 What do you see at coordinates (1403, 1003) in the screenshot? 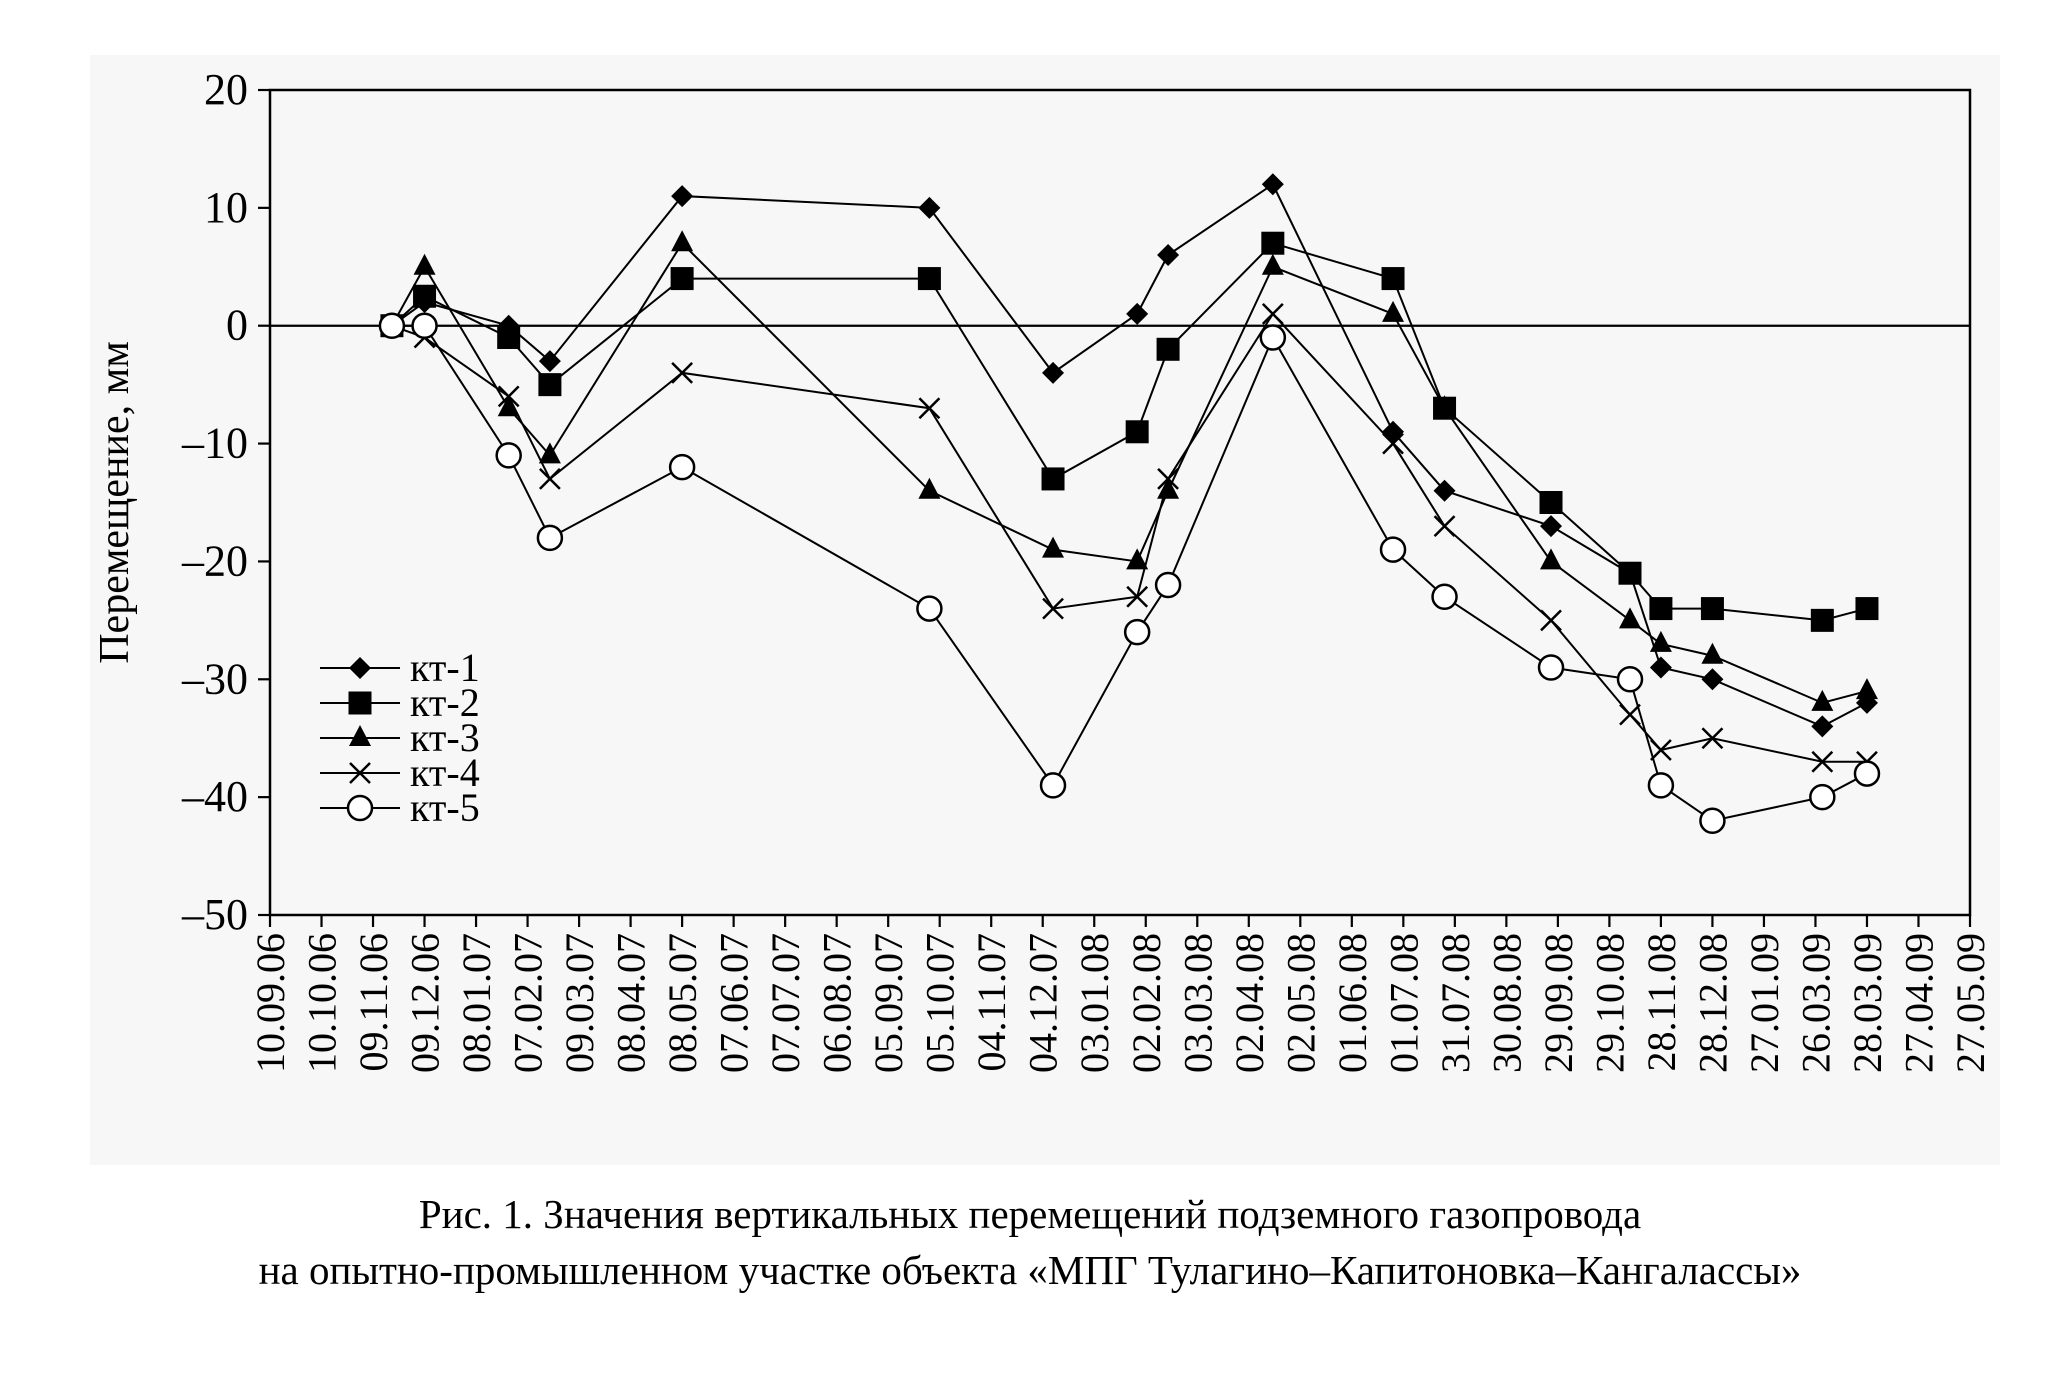
I see `x-tick-label: 01.07.08` at bounding box center [1403, 1003].